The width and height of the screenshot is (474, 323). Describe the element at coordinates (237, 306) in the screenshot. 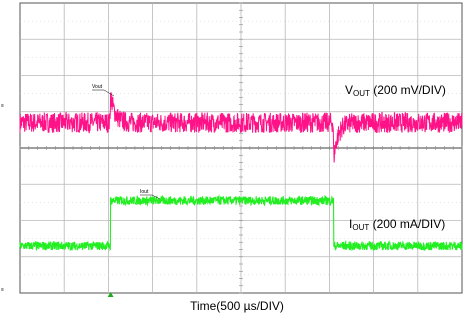

I see `x-axis-label: Time(500 µs/DIV)` at that location.